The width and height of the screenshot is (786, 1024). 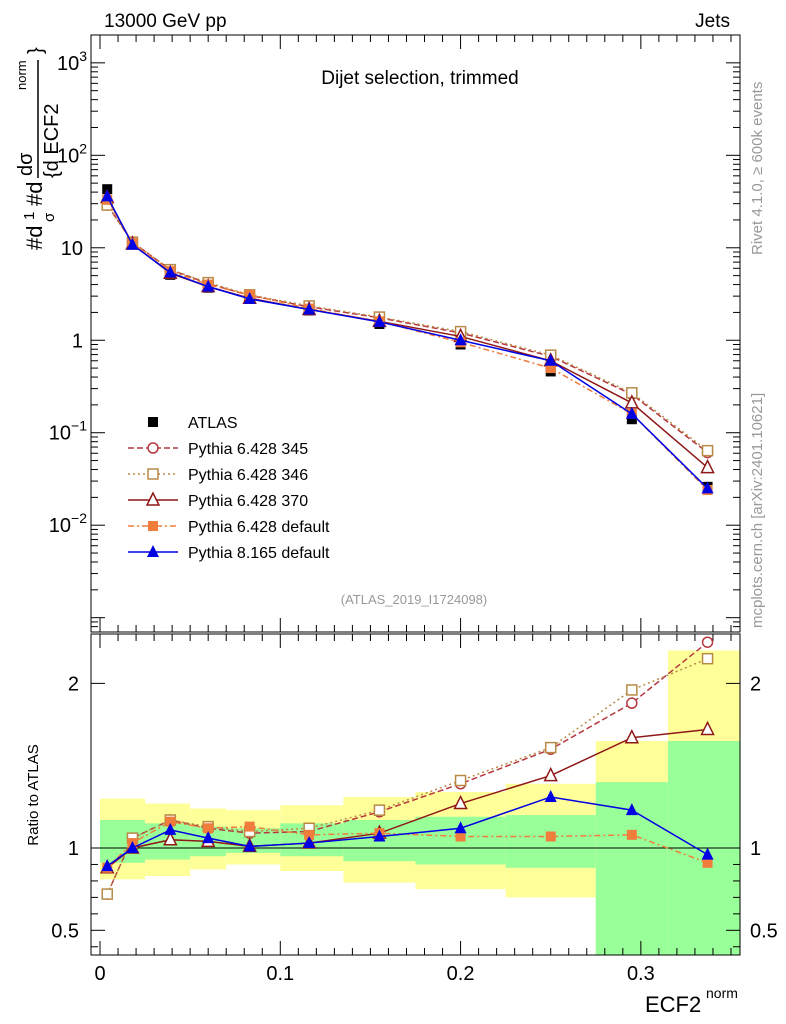 I want to click on ylabel-dsigma: dσ, so click(x=26, y=164).